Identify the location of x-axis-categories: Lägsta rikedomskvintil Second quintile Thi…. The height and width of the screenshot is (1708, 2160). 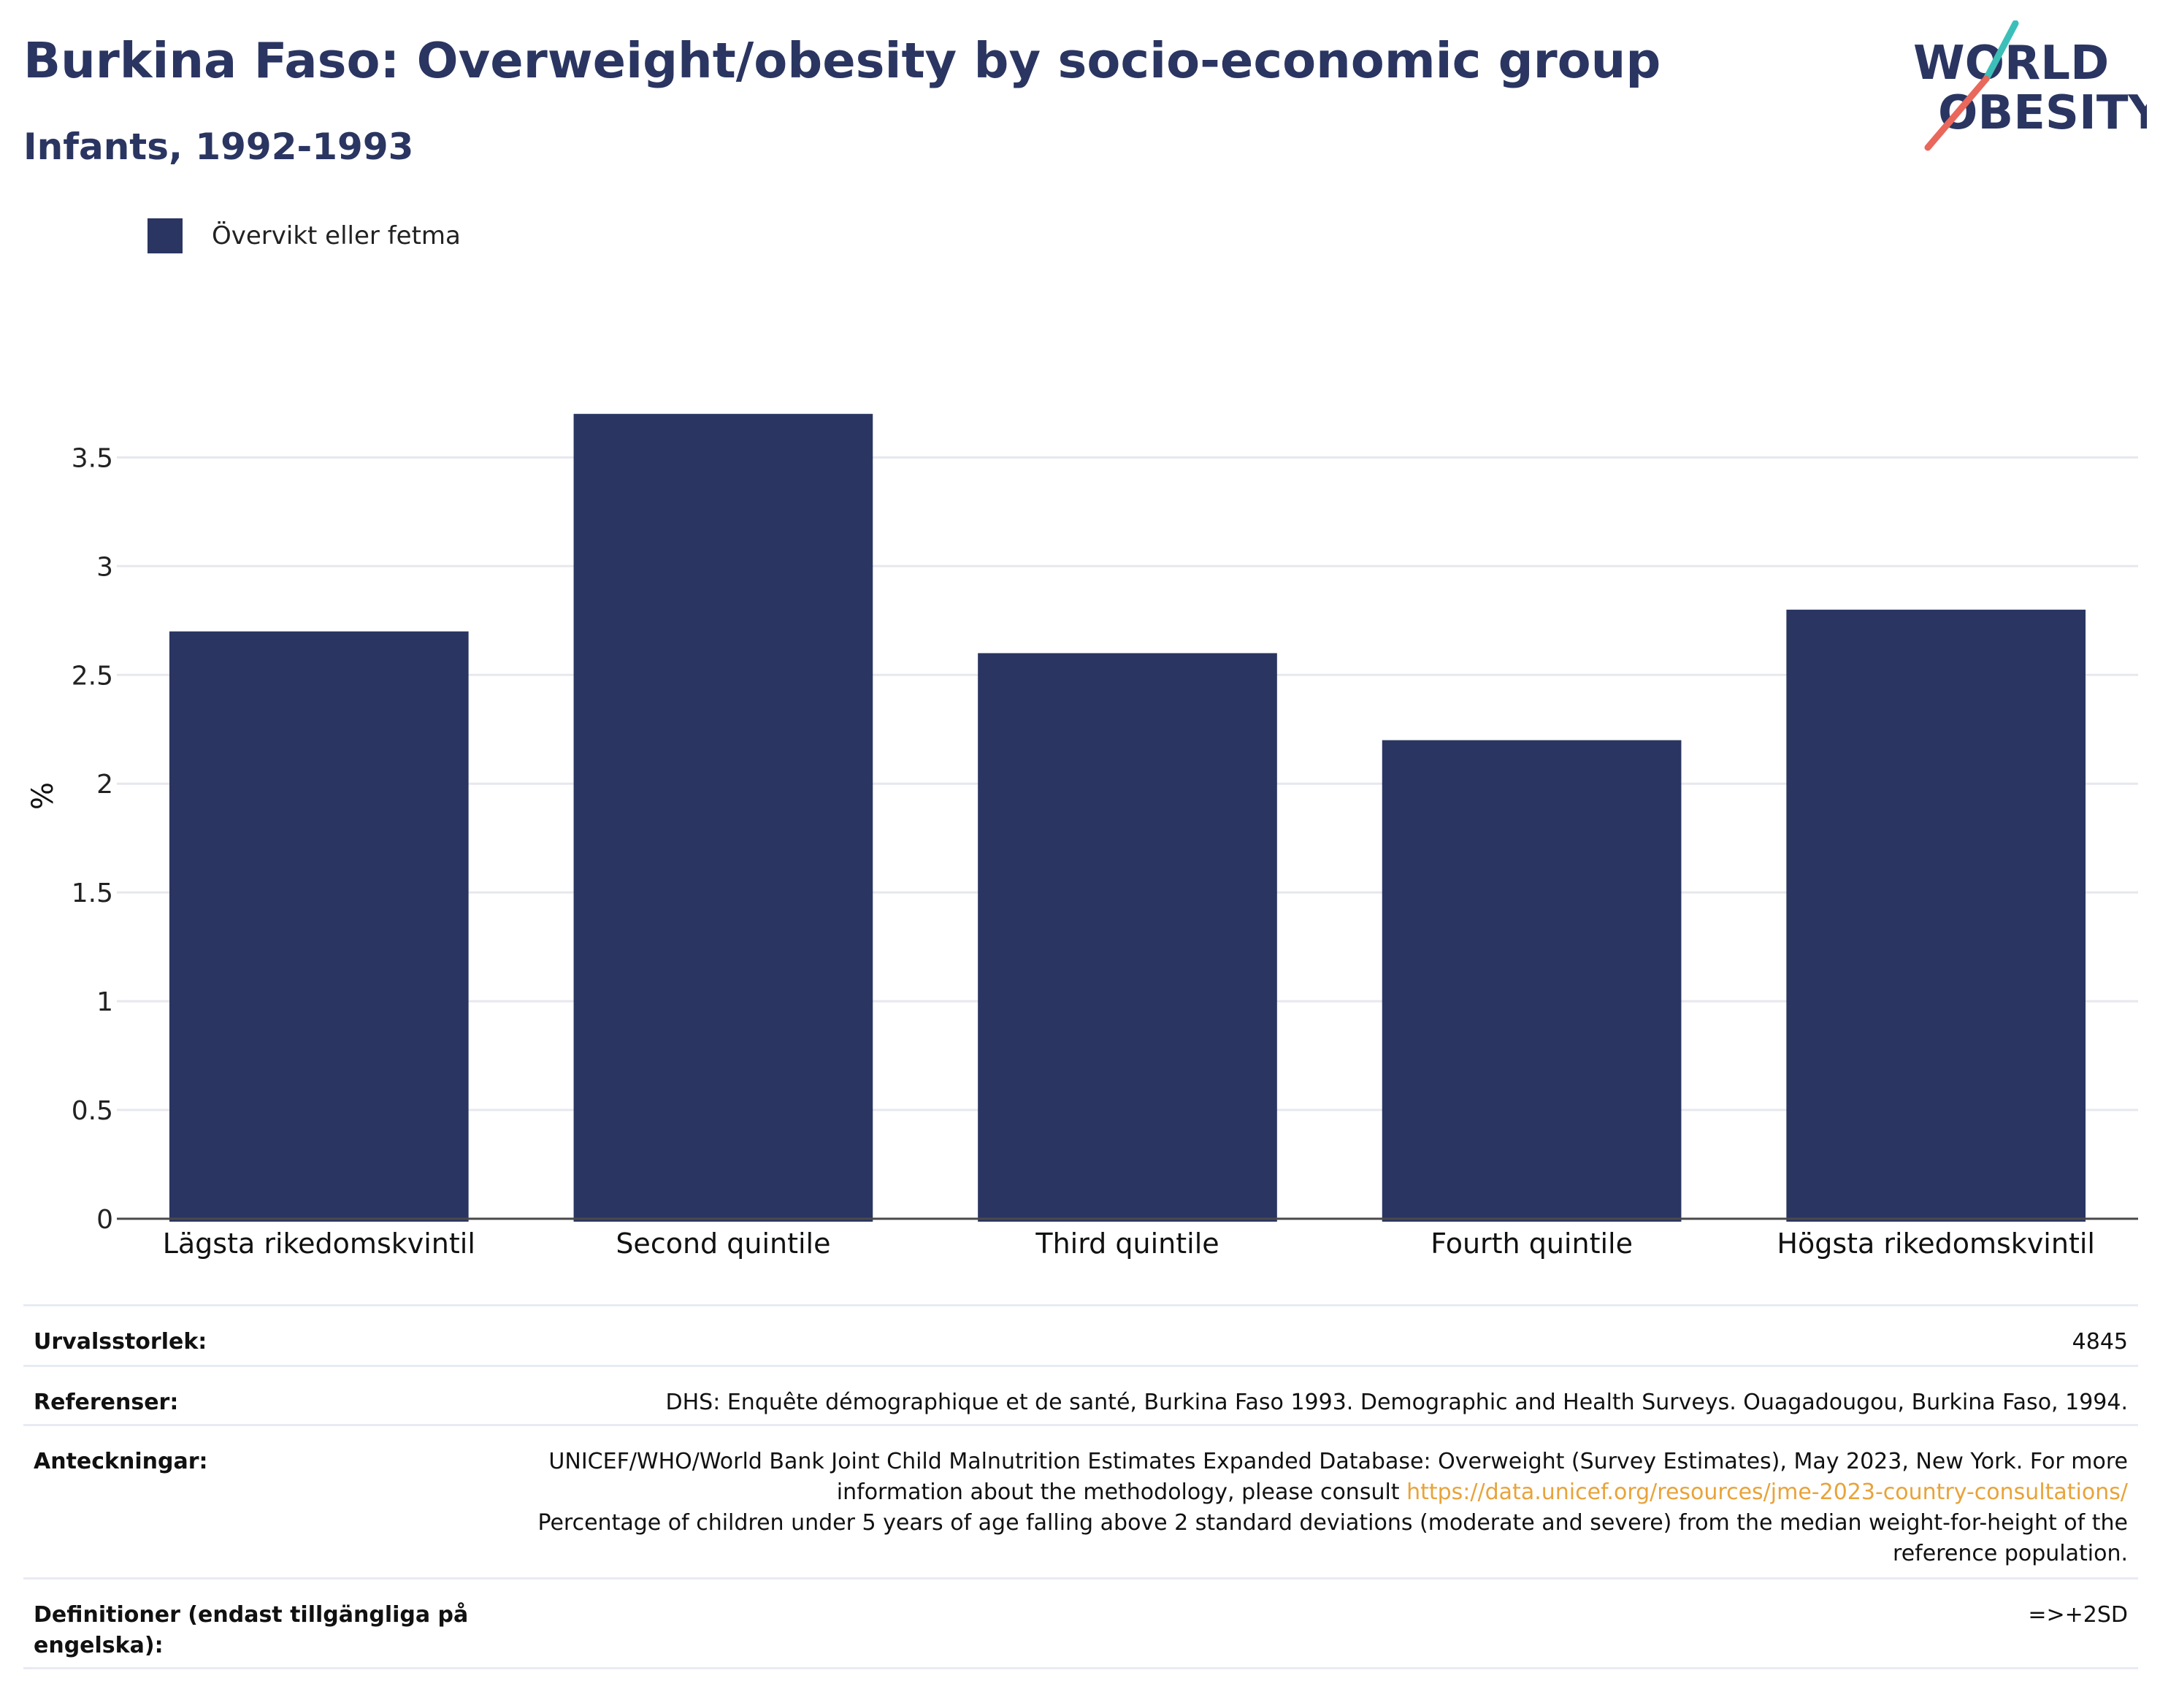
(1129, 1244).